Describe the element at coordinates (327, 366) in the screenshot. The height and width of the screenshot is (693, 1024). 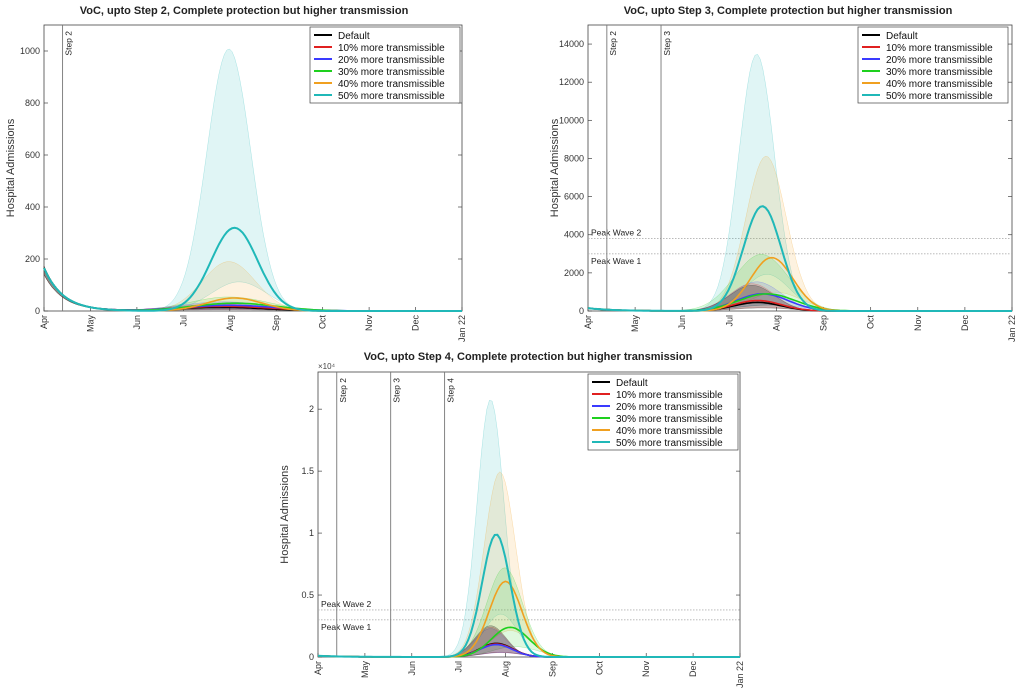
I see `y-exponent-label: ×10⁴` at that location.